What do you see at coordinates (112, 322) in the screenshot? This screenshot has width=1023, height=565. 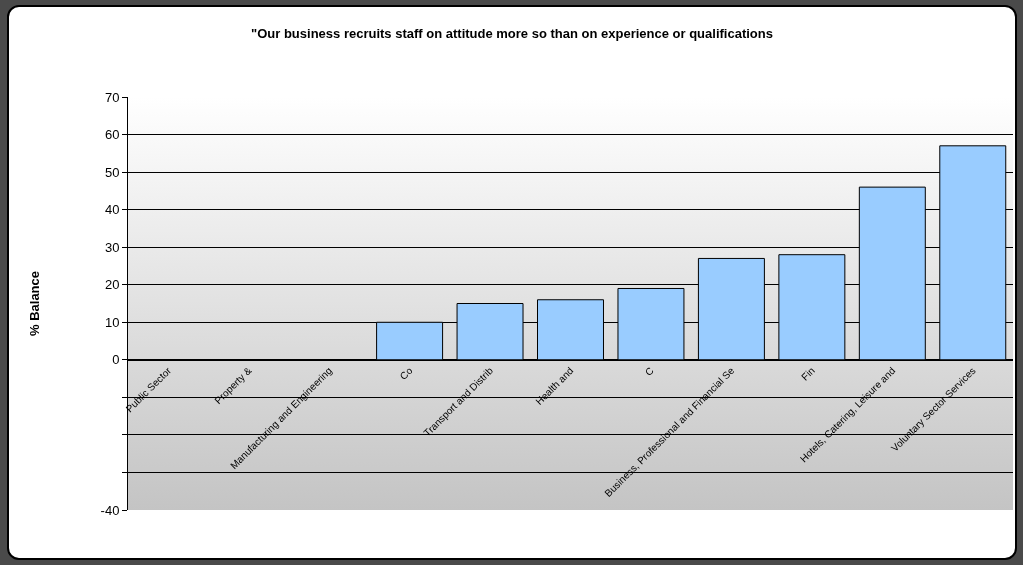 I see `y-tick-label: 10` at bounding box center [112, 322].